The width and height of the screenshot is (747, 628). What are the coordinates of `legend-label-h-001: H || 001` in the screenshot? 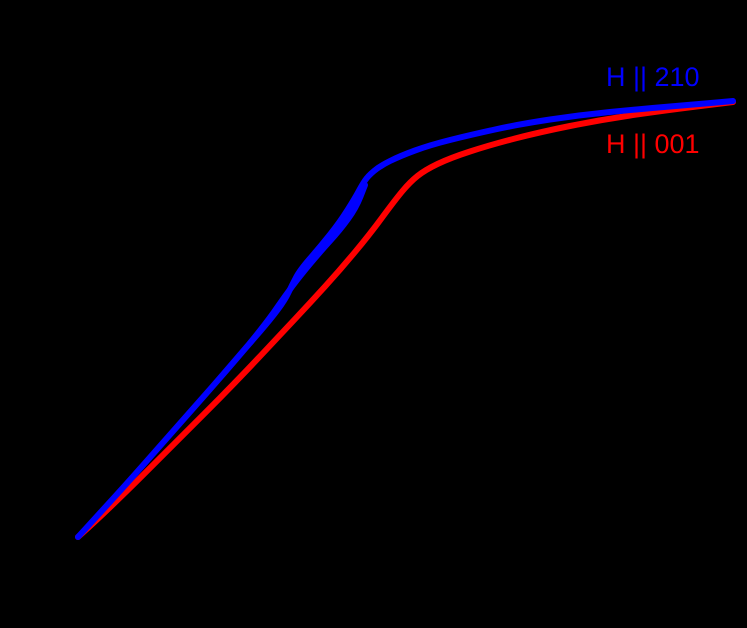 It's located at (653, 144).